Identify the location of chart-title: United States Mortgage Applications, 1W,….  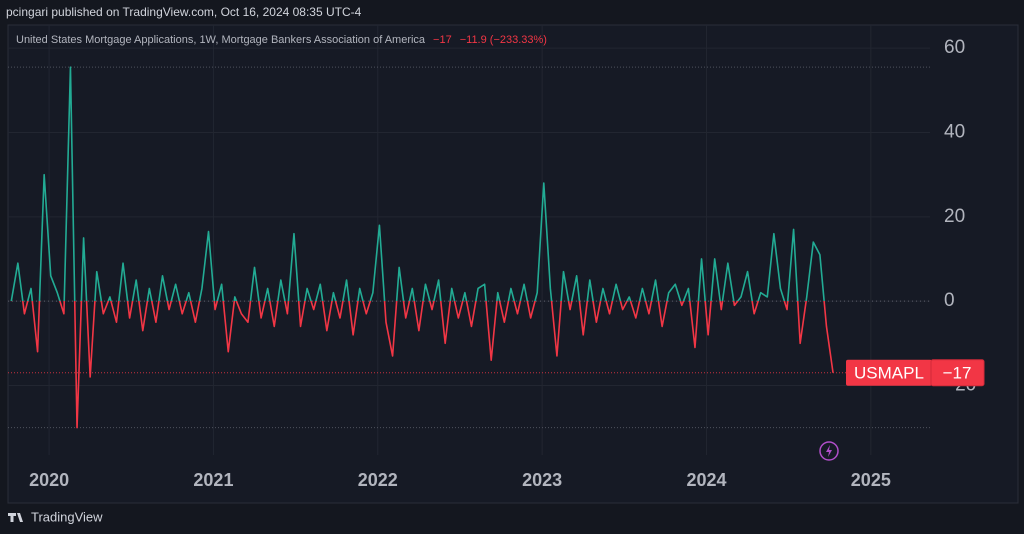
(221, 40).